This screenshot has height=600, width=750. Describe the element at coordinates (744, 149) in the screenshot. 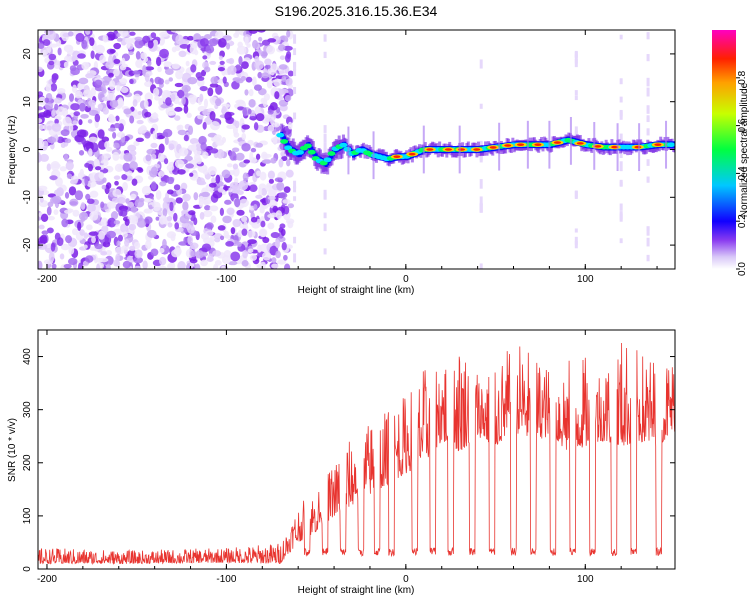

I see `colorbar-label: Normalized spectral amplitude` at that location.